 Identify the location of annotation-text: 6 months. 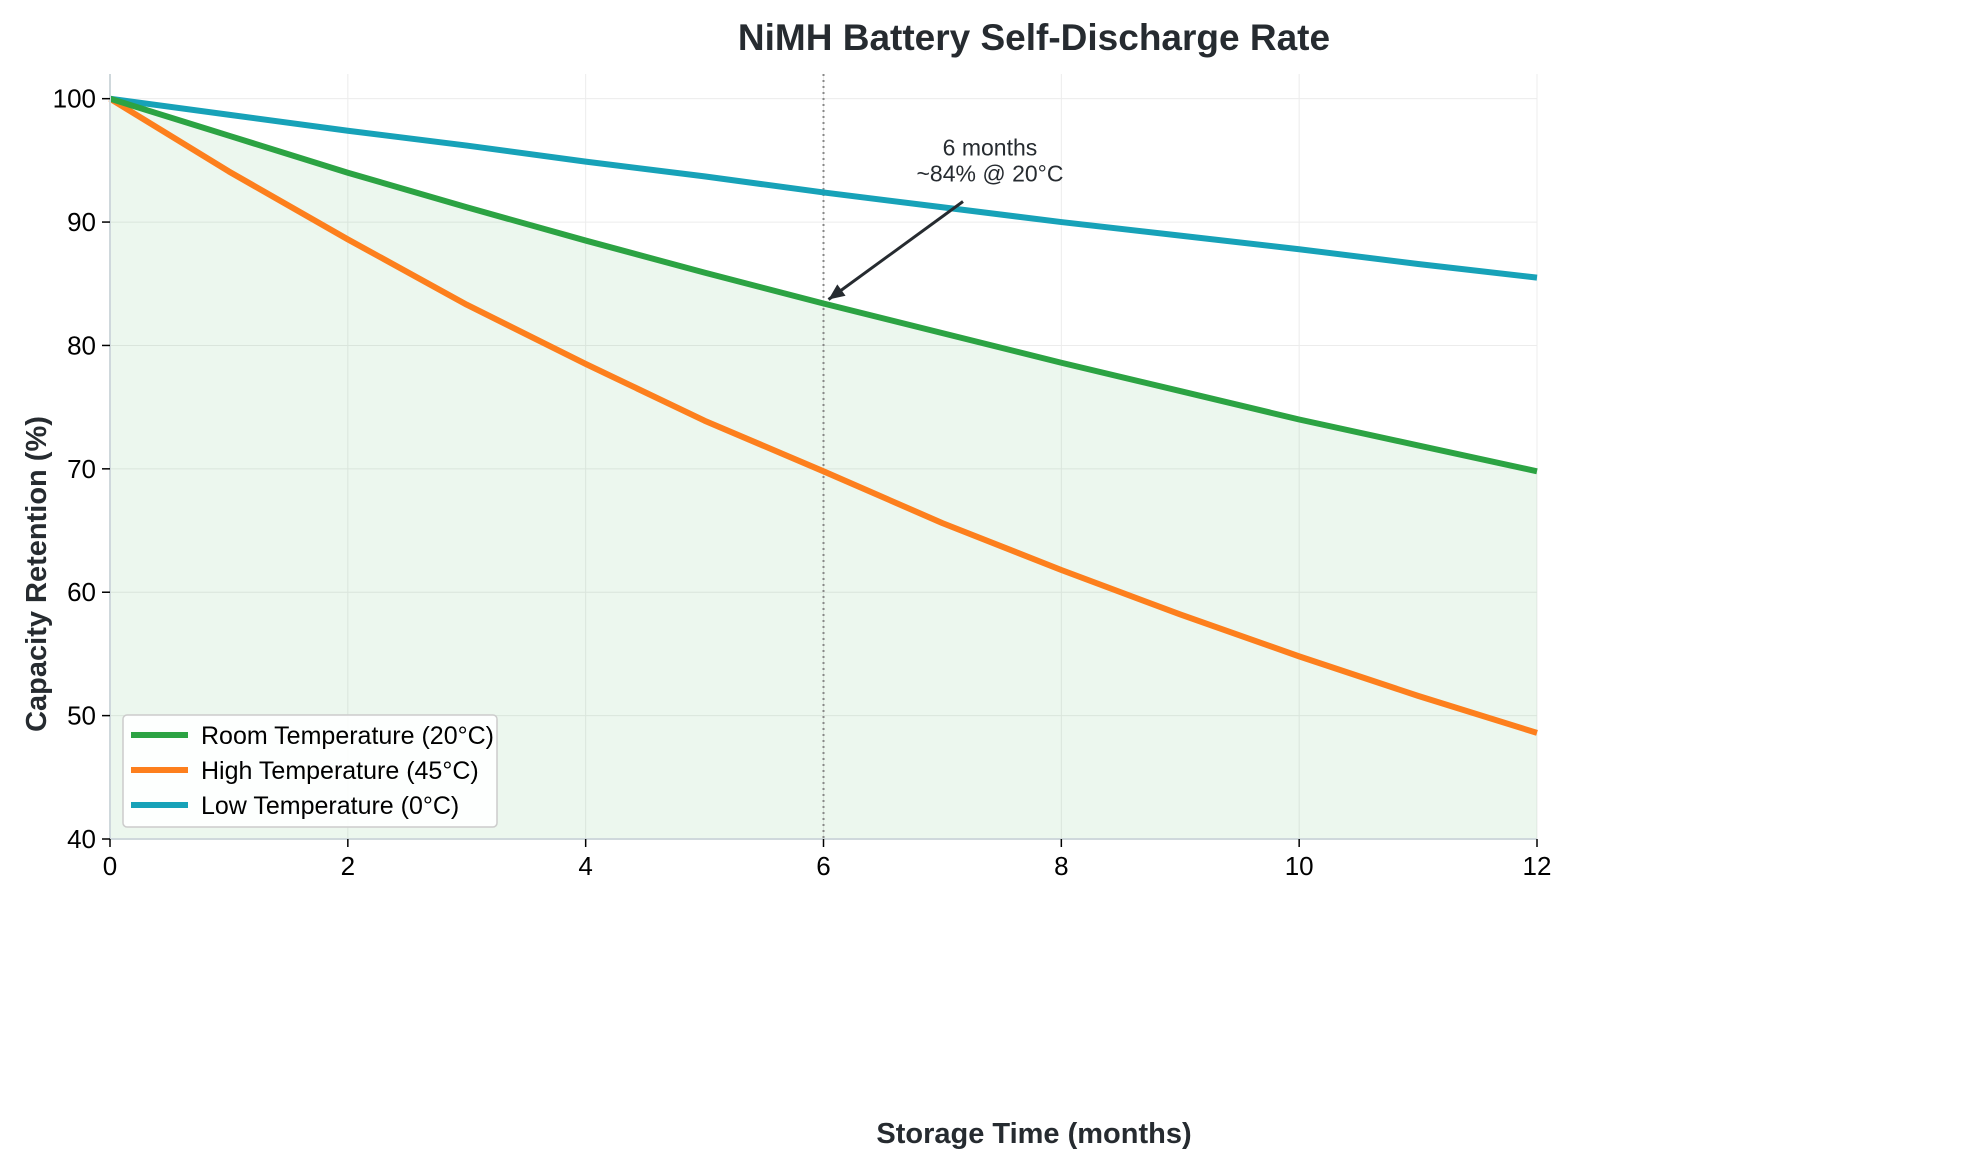
(990, 148).